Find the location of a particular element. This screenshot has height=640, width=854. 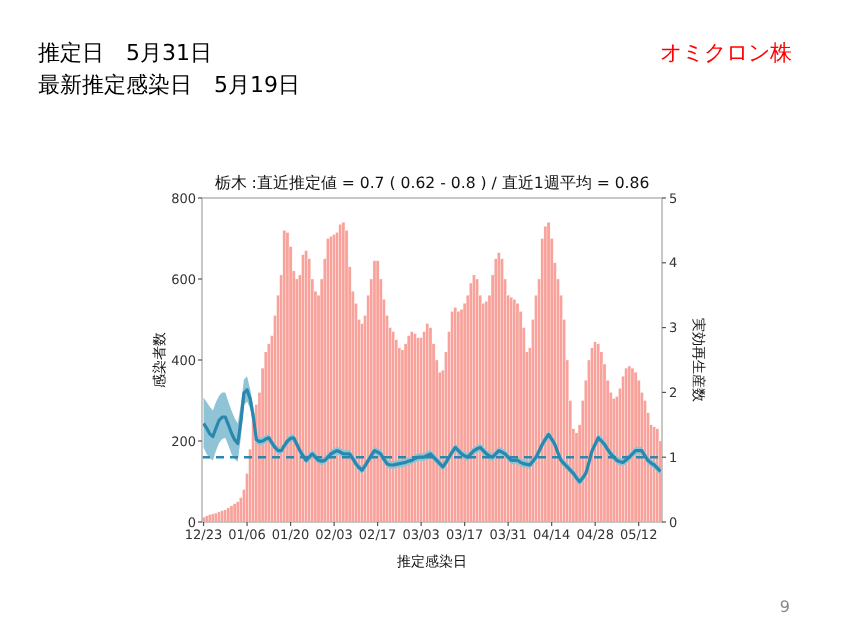

text: オミクロン株 is located at coordinates (726, 53).